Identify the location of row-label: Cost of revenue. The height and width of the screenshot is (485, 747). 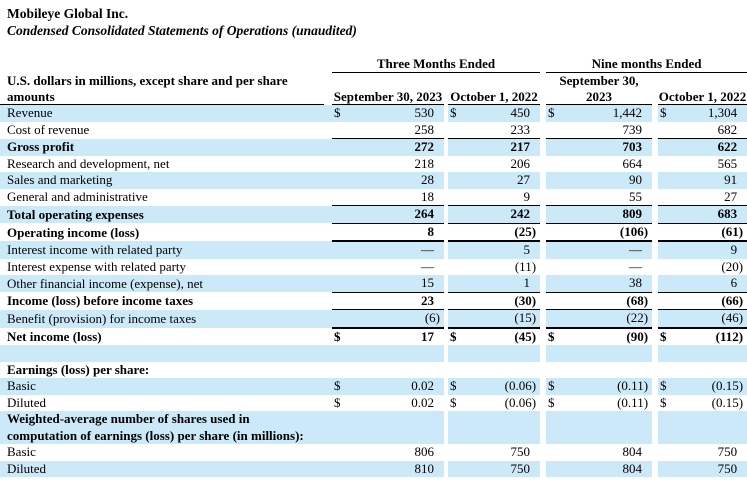
(48, 129).